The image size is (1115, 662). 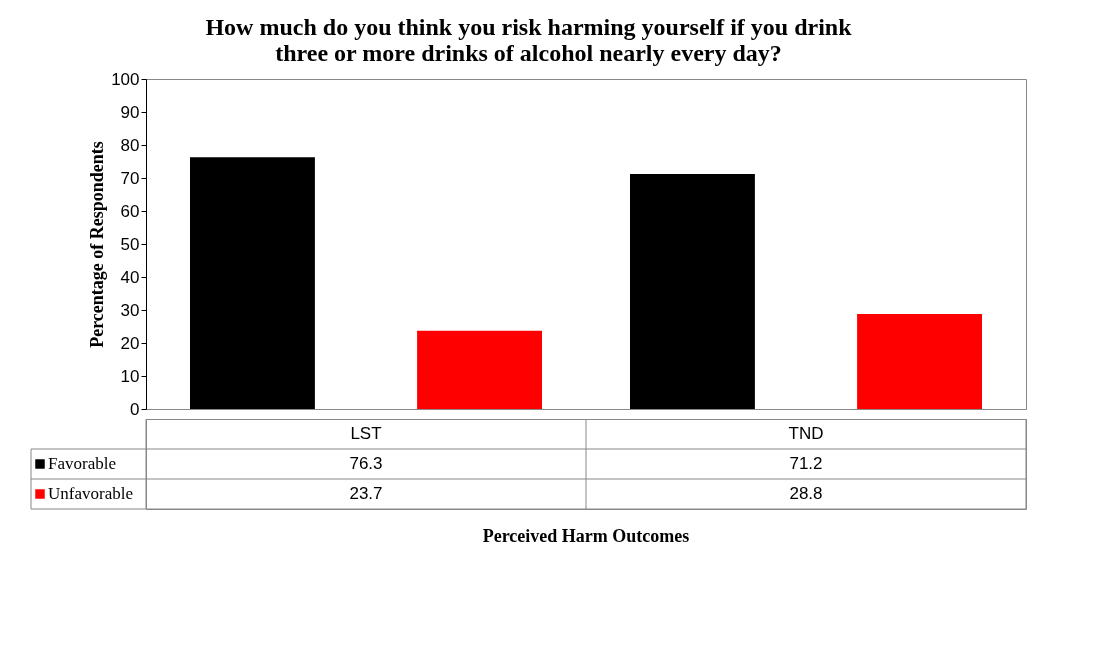 I want to click on x-tick-label: TND, so click(x=806, y=433).